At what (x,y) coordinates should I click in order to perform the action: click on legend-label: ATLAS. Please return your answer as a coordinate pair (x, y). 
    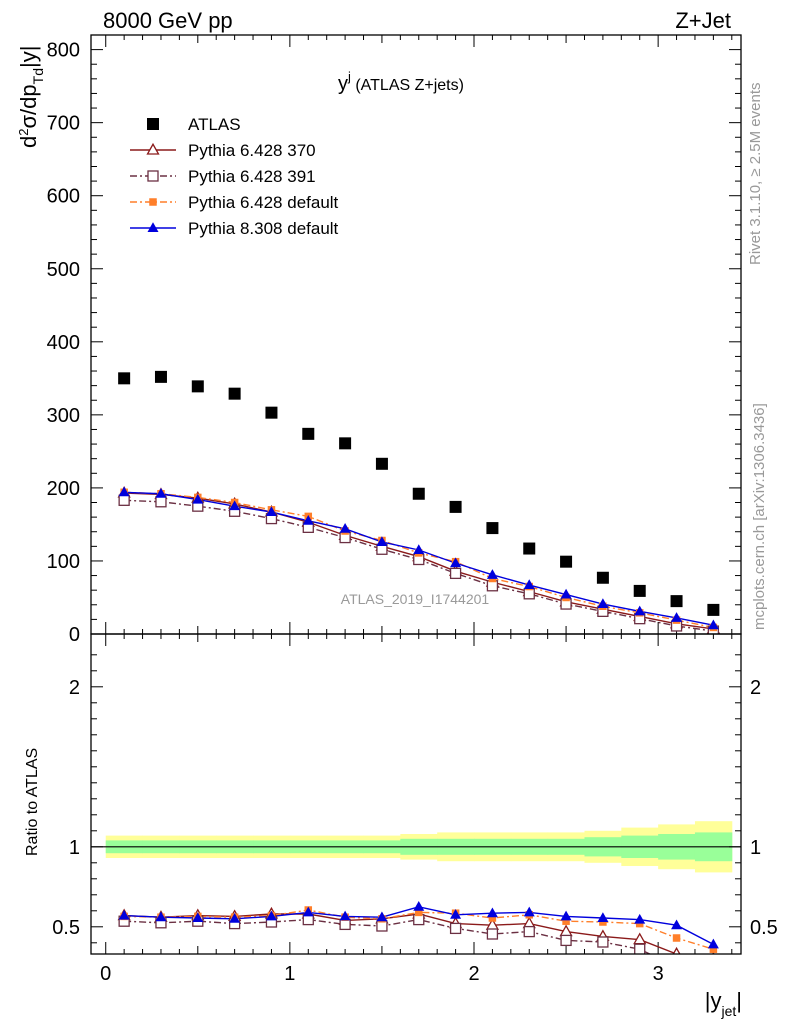
    Looking at the image, I should click on (214, 124).